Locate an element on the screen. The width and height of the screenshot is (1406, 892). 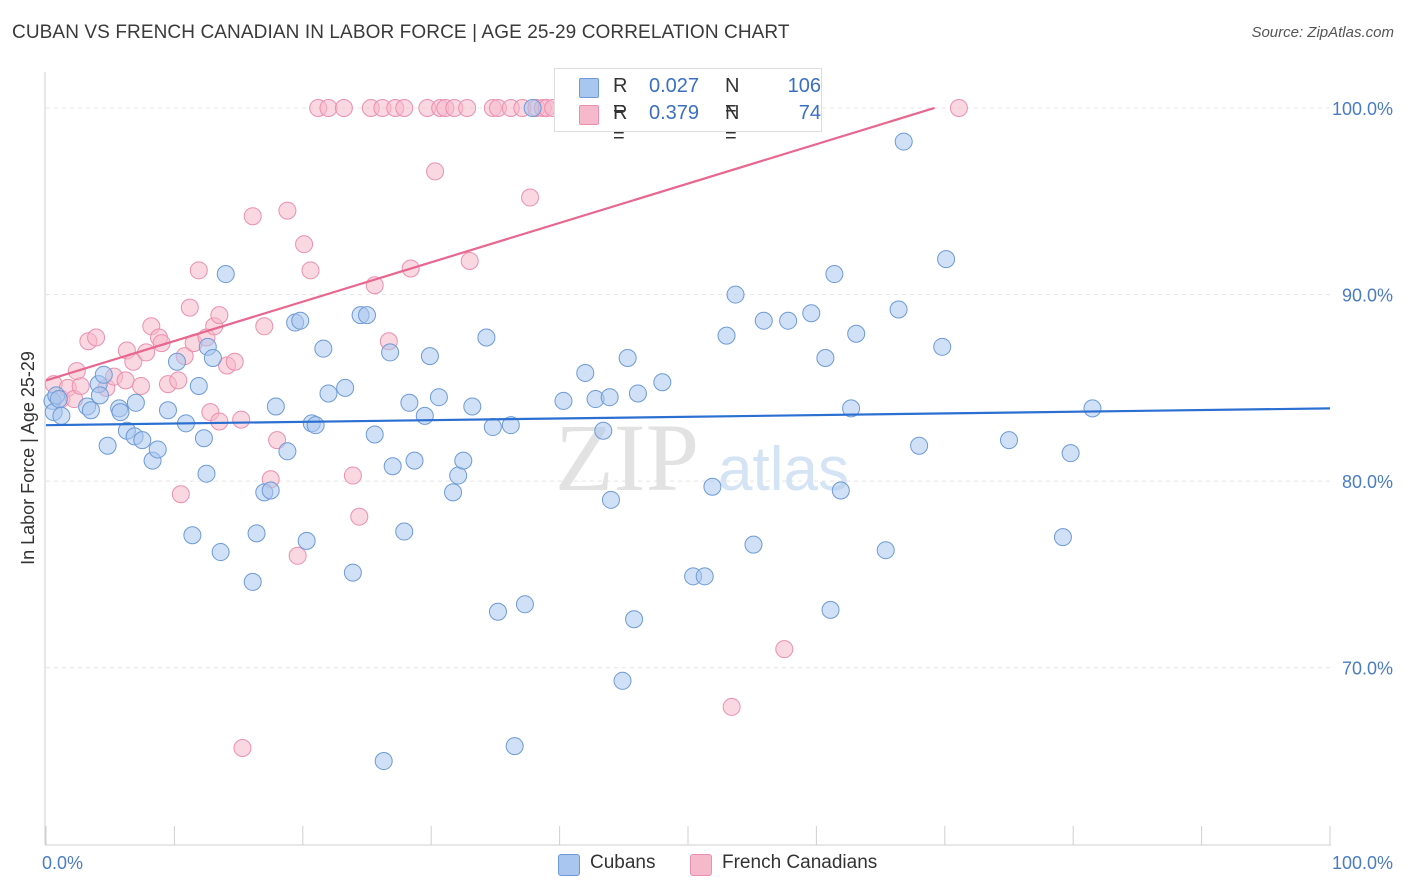
cubans-swatch is located at coordinates (589, 88).